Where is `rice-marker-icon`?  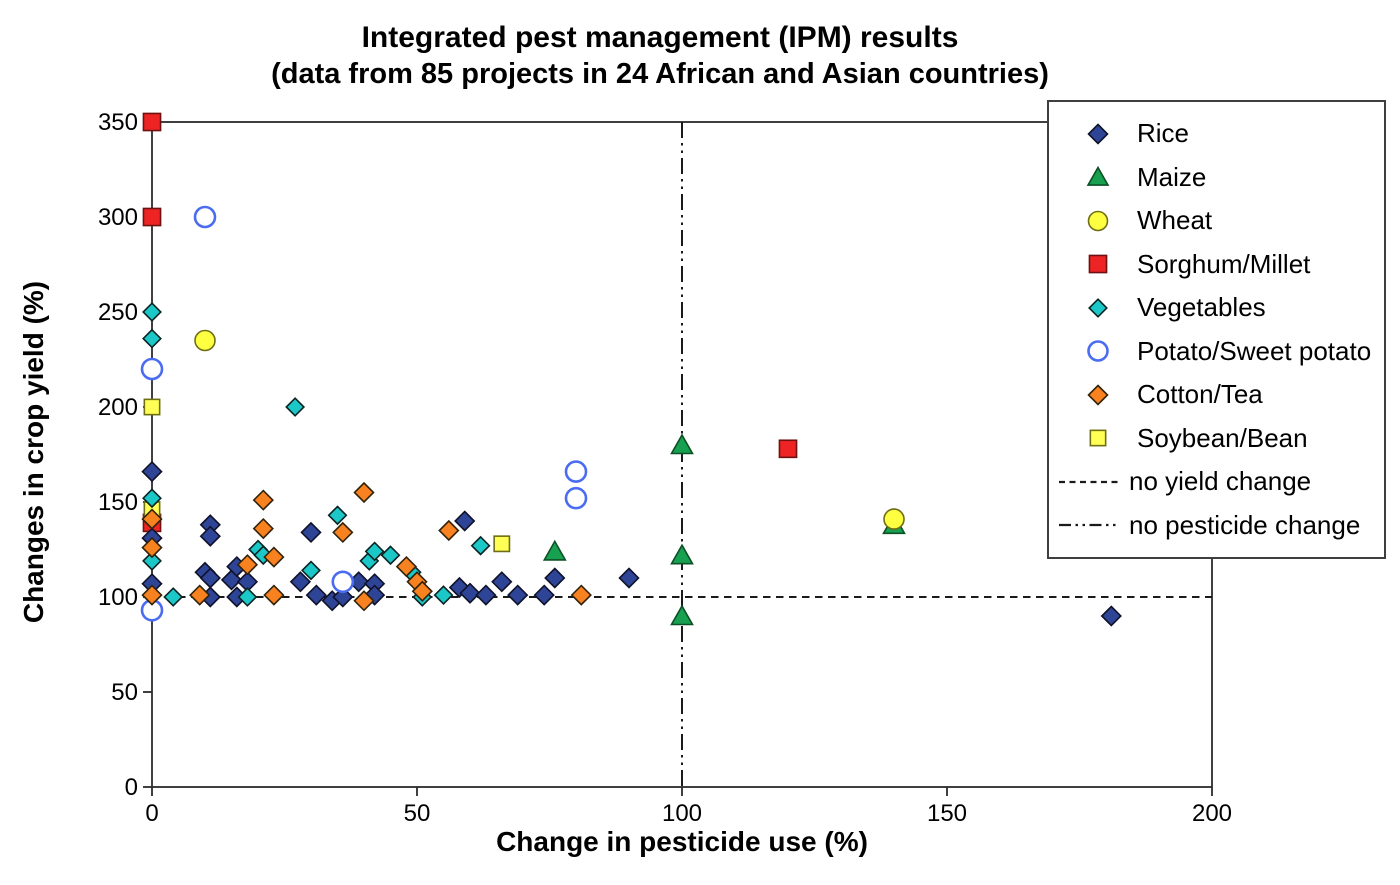
rice-marker-icon is located at coordinates (1098, 133).